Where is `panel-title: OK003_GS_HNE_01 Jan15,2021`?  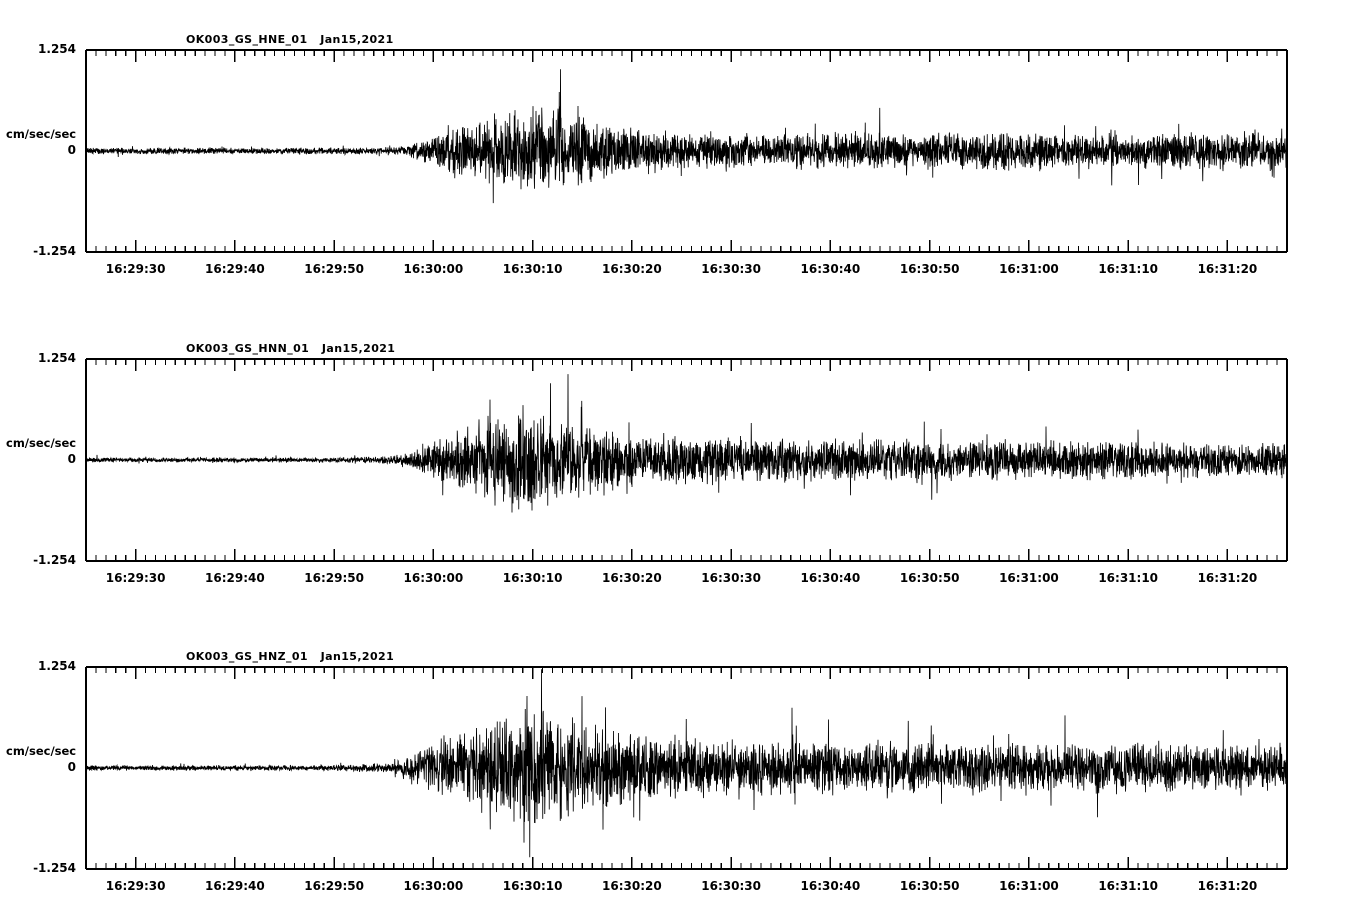
panel-title: OK003_GS_HNE_01 Jan15,2021 is located at coordinates (290, 39).